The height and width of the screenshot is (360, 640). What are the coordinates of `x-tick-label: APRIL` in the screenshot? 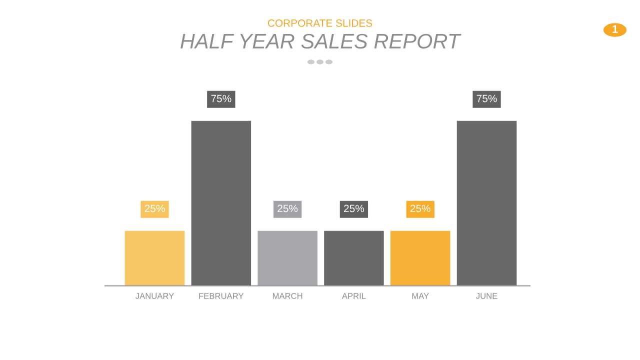 It's located at (354, 296).